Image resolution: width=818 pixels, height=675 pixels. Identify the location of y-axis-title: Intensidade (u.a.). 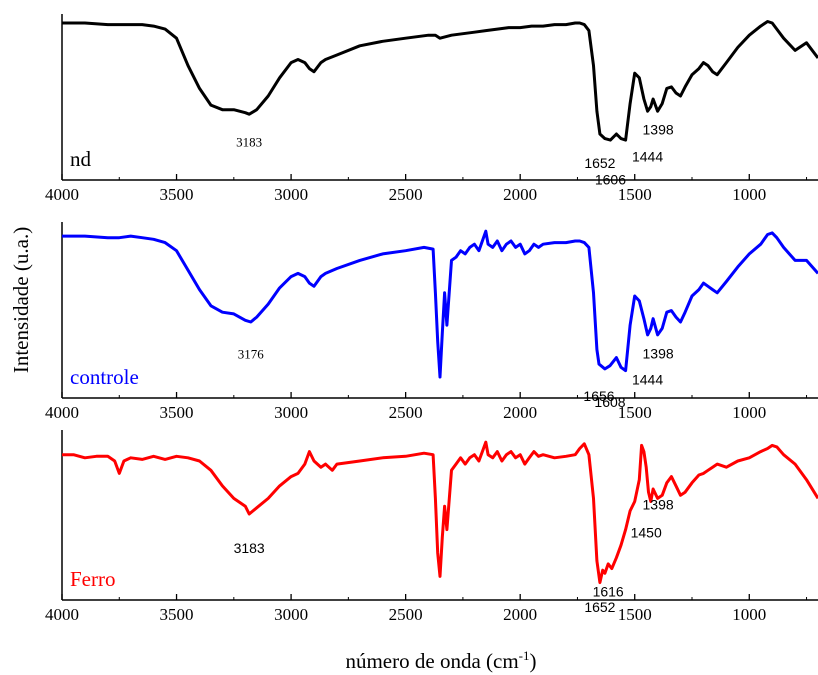
(21, 300).